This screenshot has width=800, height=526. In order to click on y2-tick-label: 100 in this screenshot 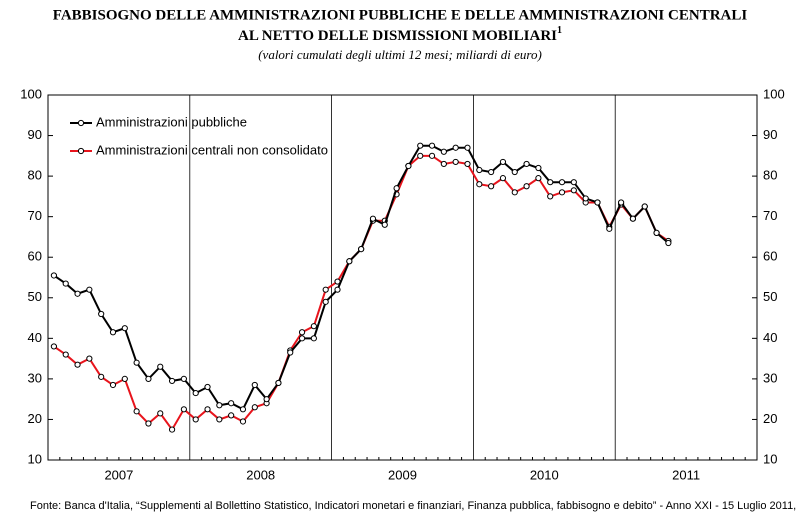, I will do `click(774, 93)`.